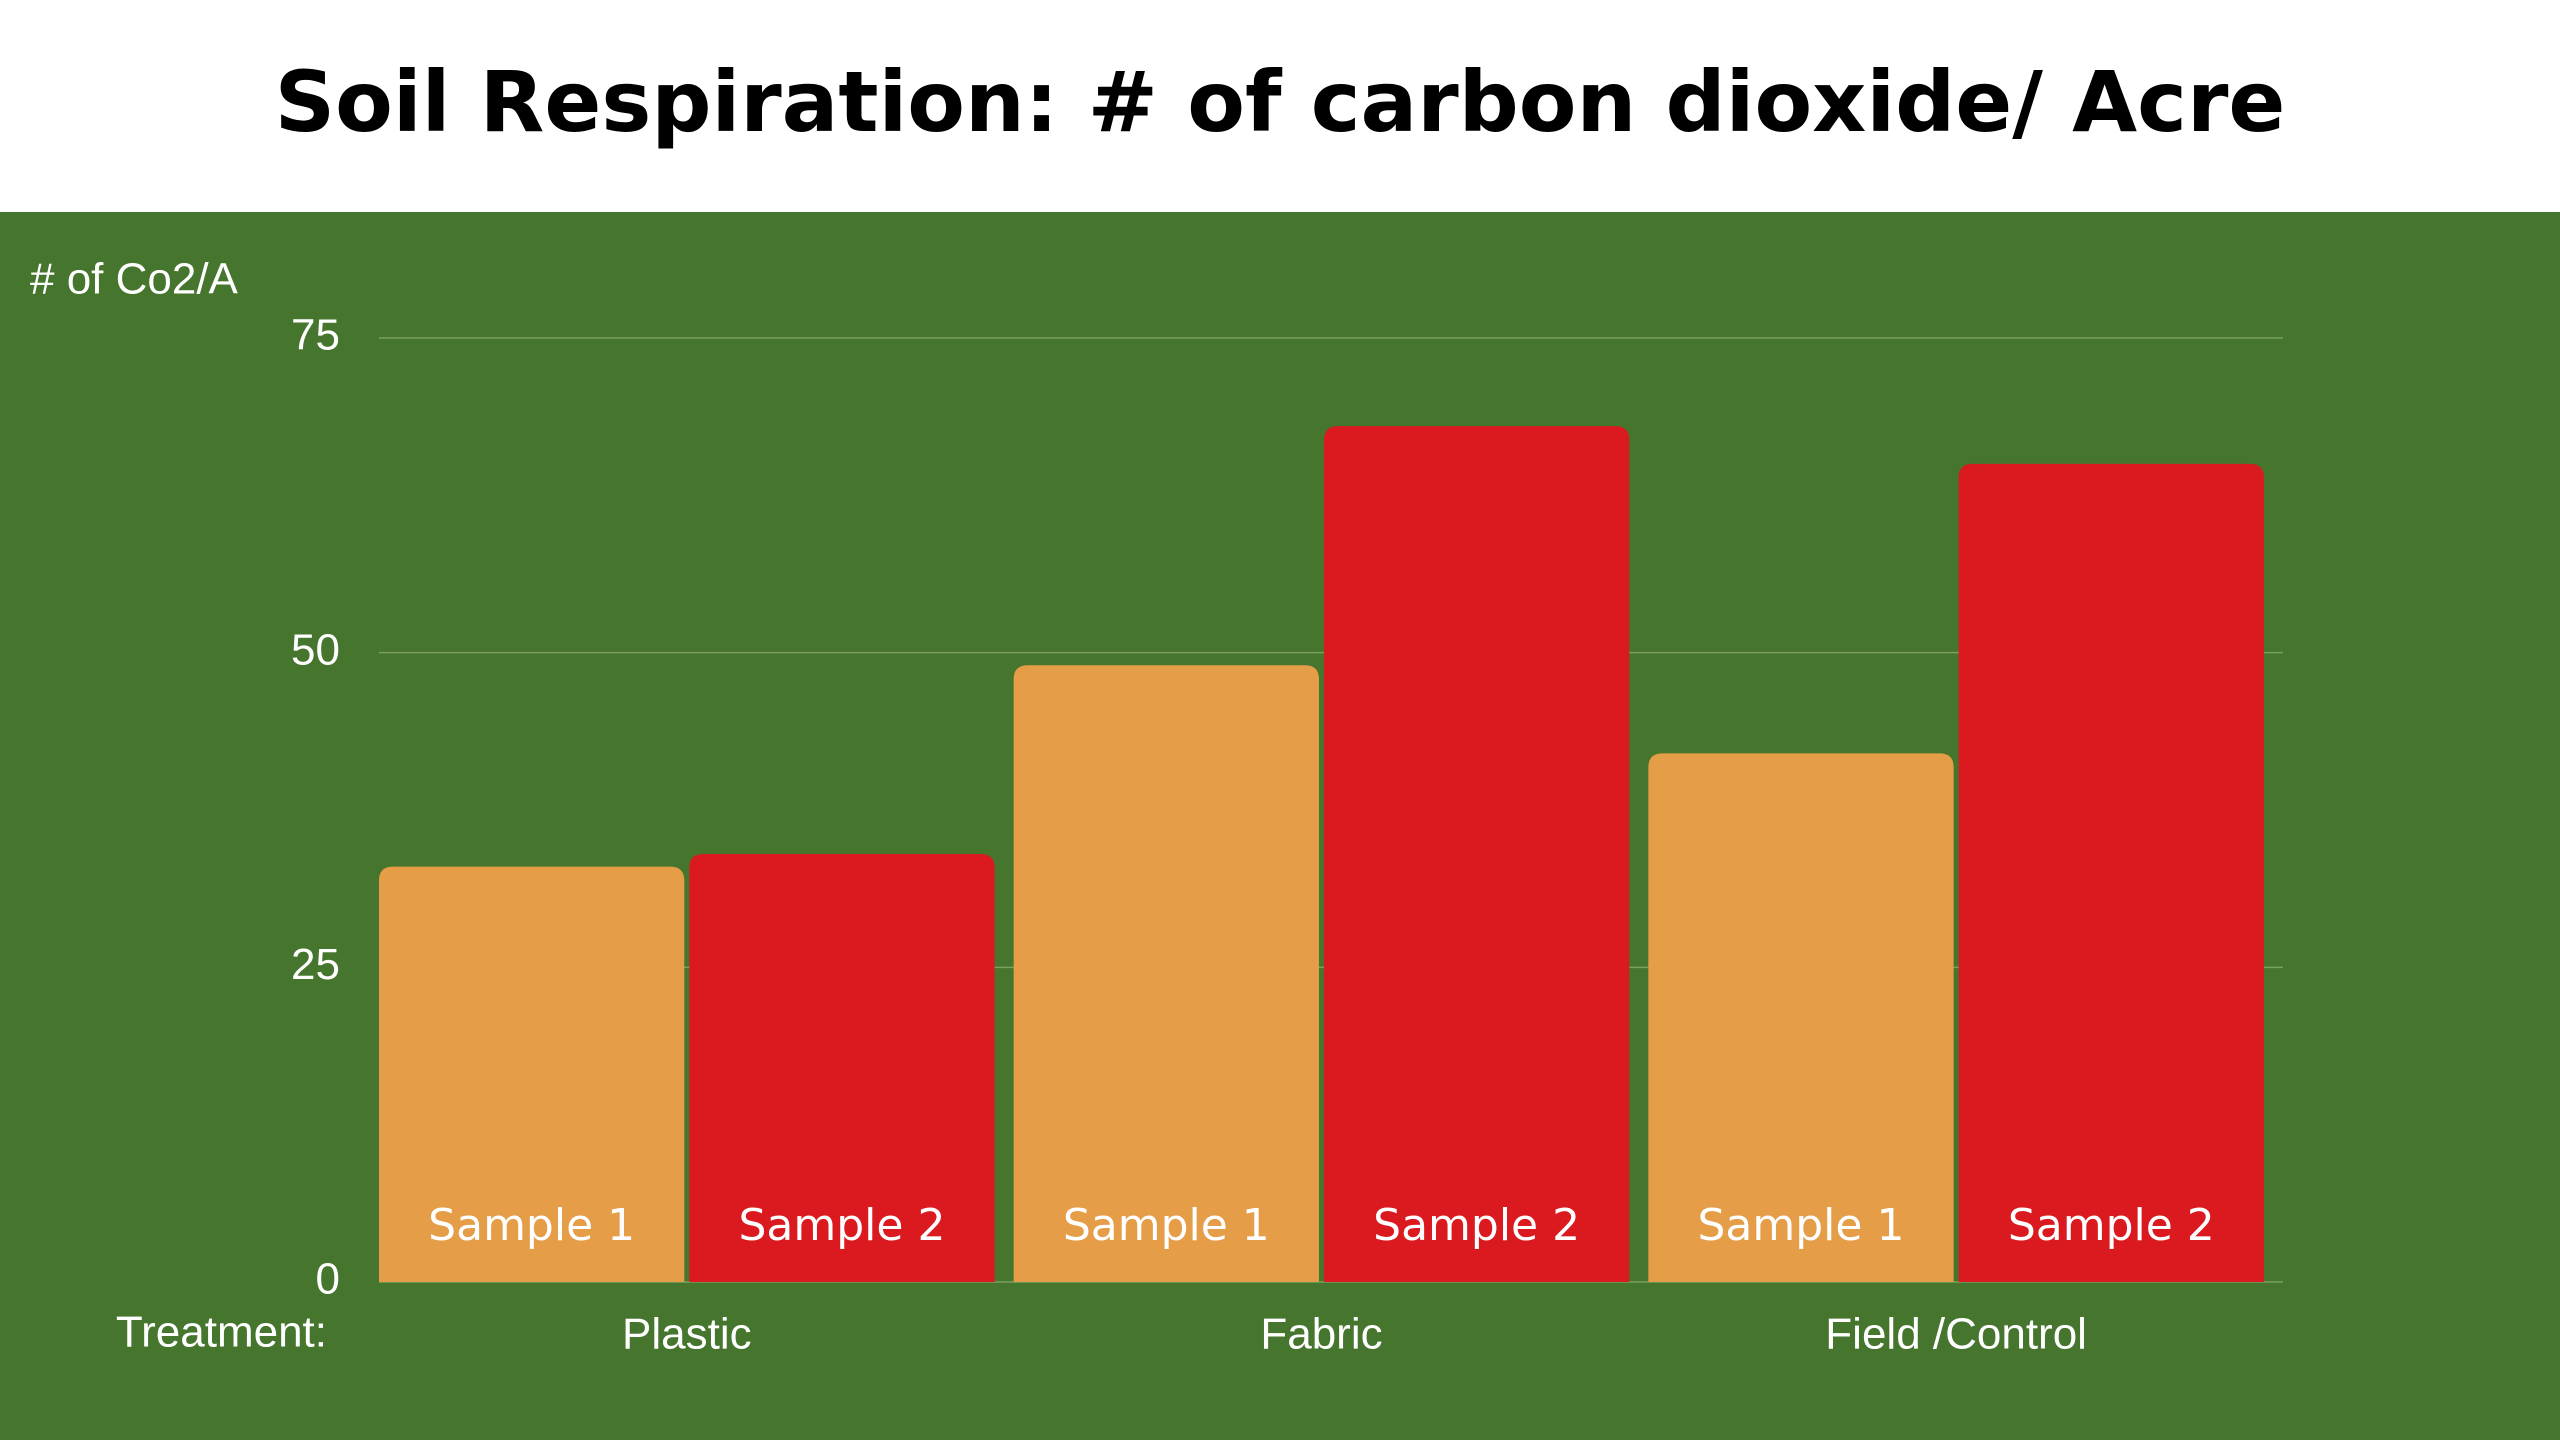 The image size is (2560, 1440). Describe the element at coordinates (134, 279) in the screenshot. I see `y-axis-label: # of Co2/A` at that location.